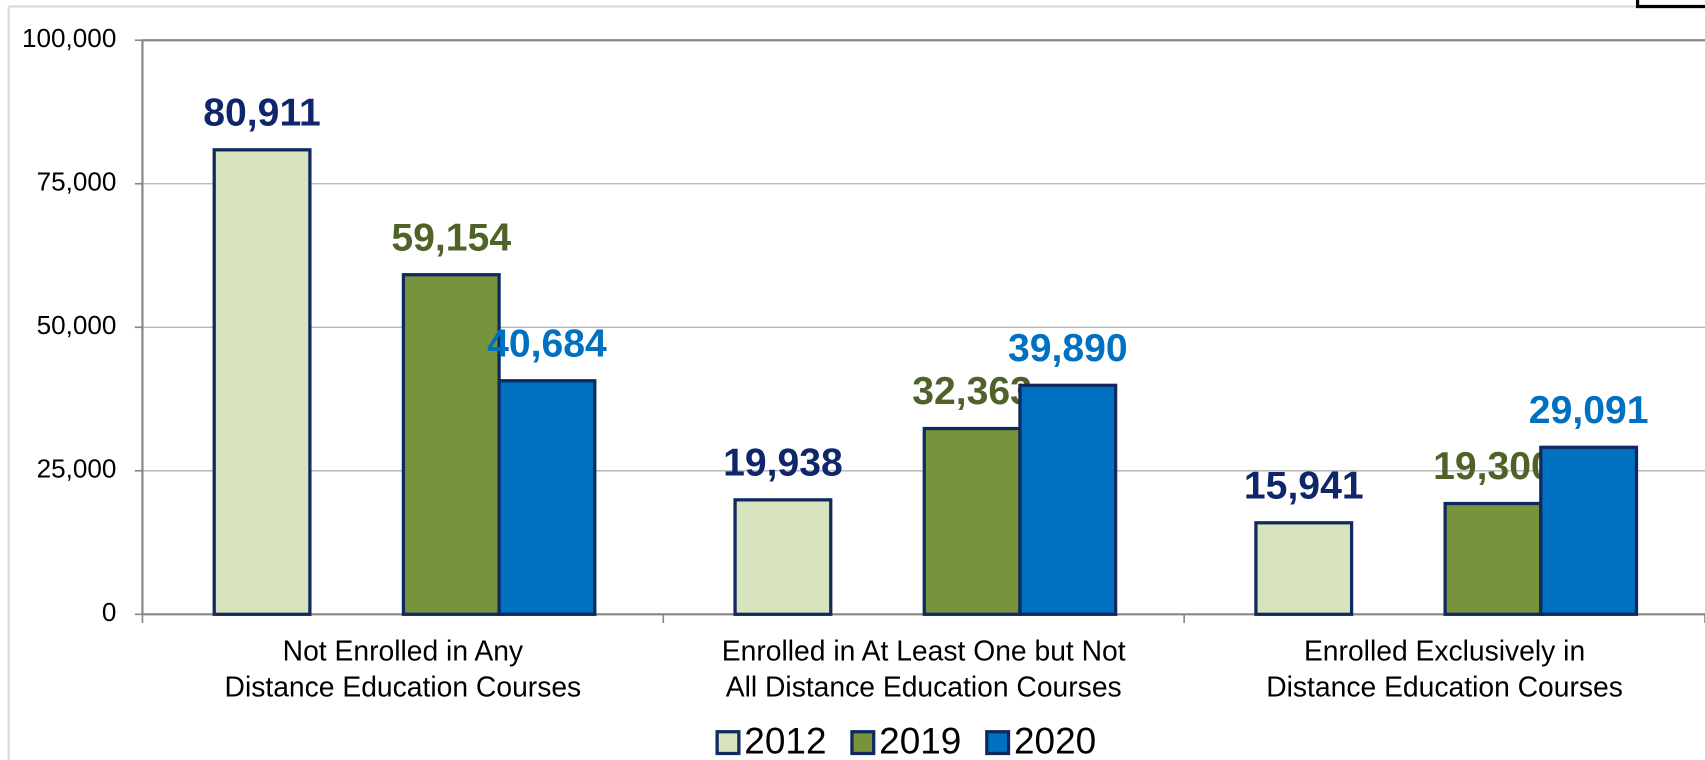  What do you see at coordinates (972, 391) in the screenshot?
I see `value-label: 32,363` at bounding box center [972, 391].